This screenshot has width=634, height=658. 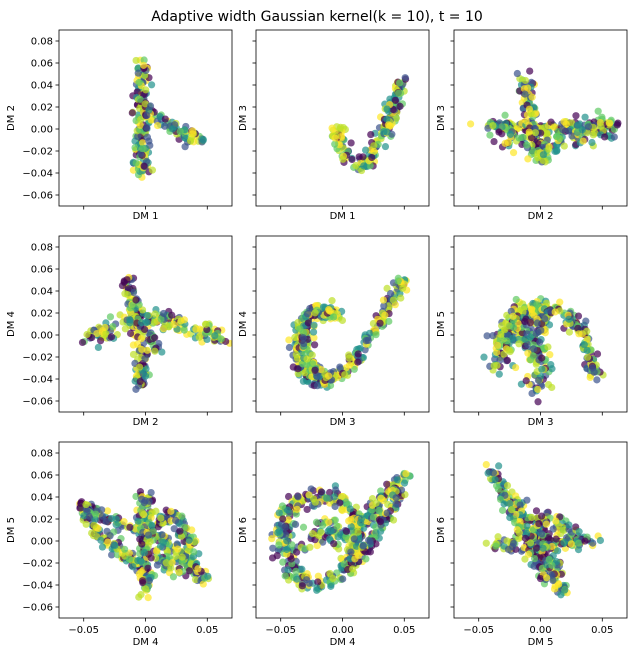 I want to click on y-tick-label: 0.00, so click(x=42, y=542).